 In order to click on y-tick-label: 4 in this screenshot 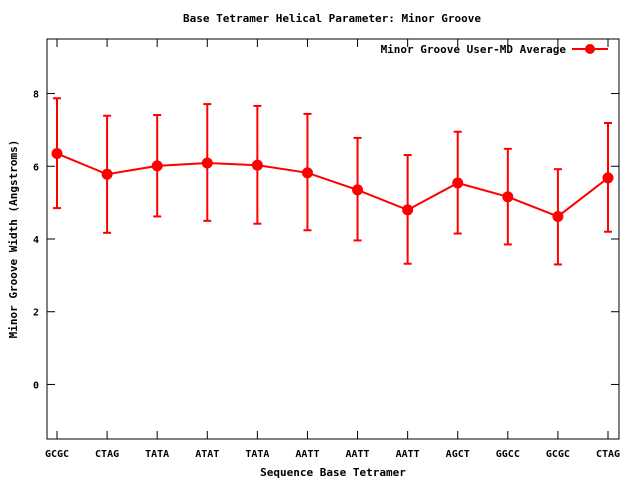, I will do `click(36, 240)`.